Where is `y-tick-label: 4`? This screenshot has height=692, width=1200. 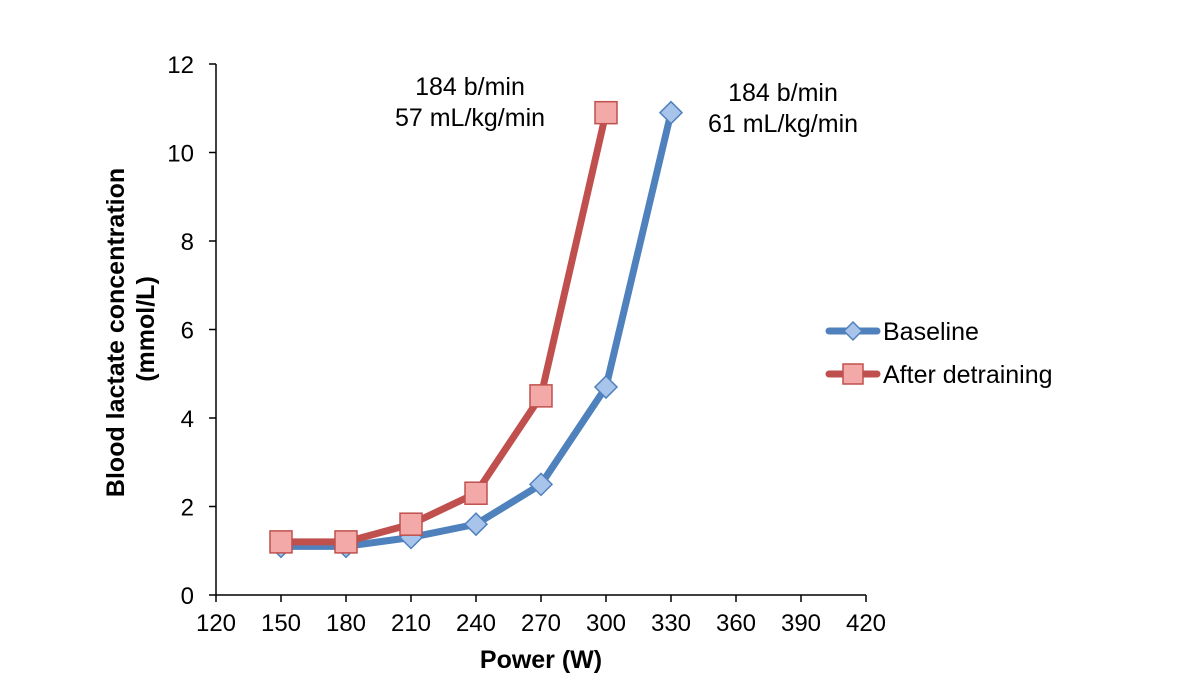
y-tick-label: 4 is located at coordinates (187, 419).